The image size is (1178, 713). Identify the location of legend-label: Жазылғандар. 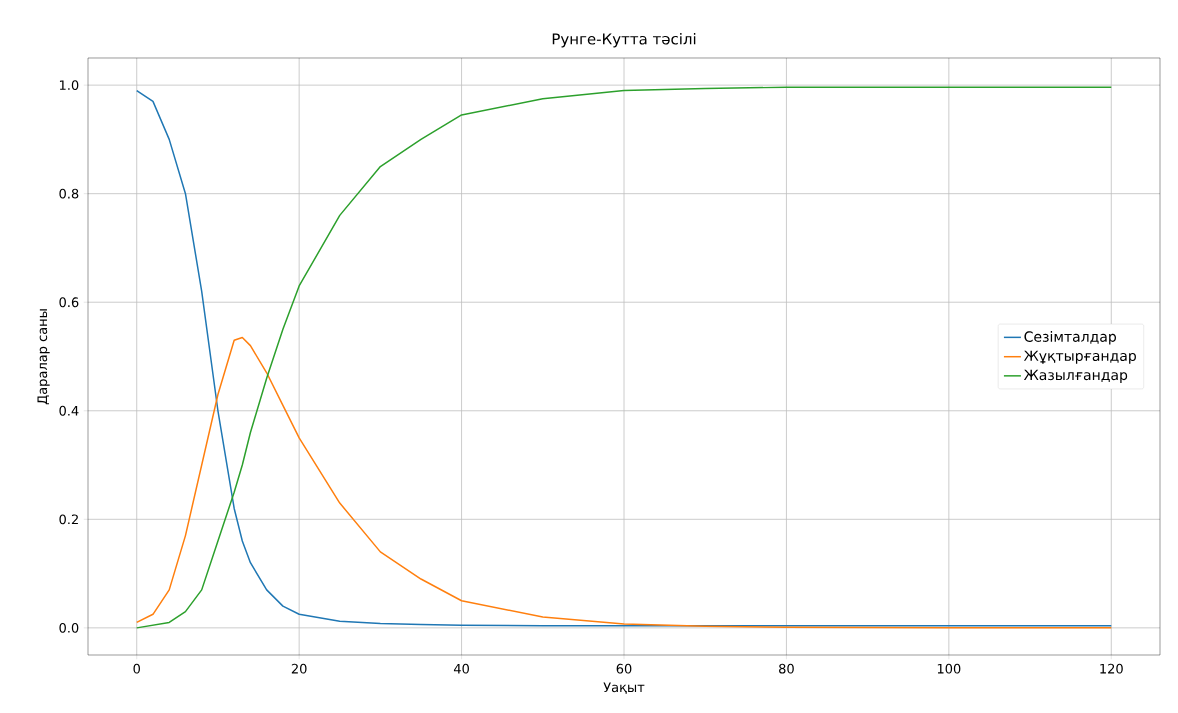
(1075, 376).